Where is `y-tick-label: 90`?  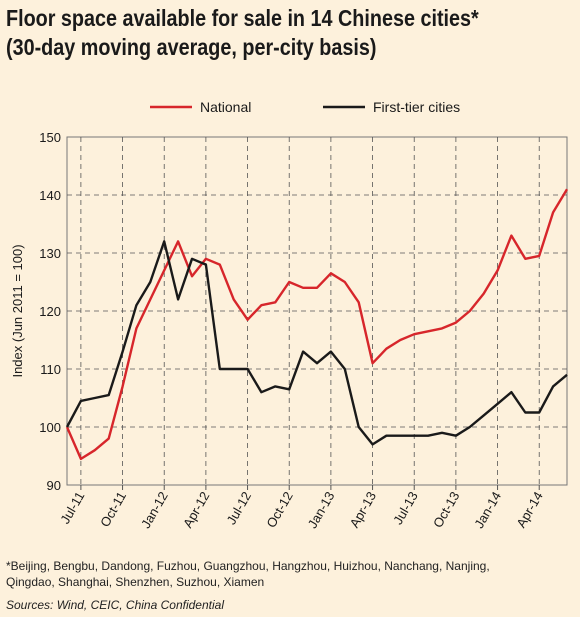
y-tick-label: 90 is located at coordinates (54, 485).